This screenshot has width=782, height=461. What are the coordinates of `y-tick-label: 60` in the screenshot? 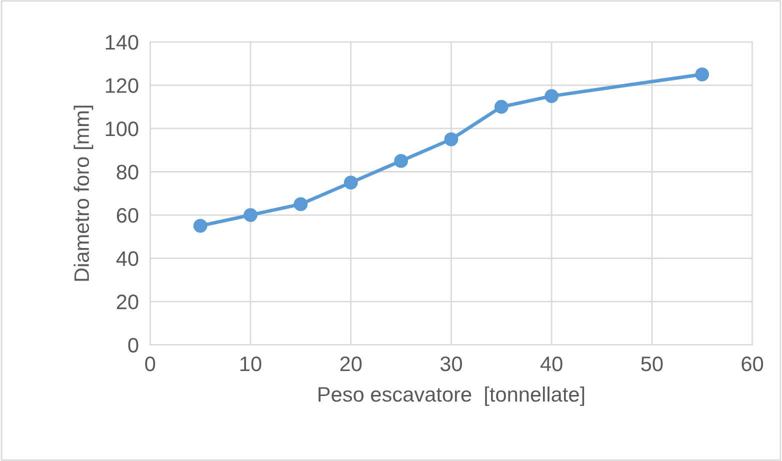 It's located at (127, 215).